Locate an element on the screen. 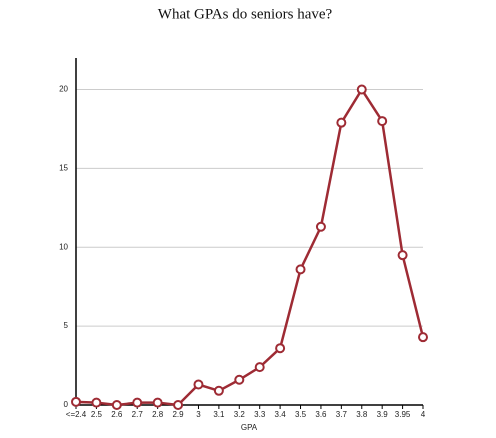 This screenshot has height=438, width=496. x-tick-label: 3.1 is located at coordinates (219, 414).